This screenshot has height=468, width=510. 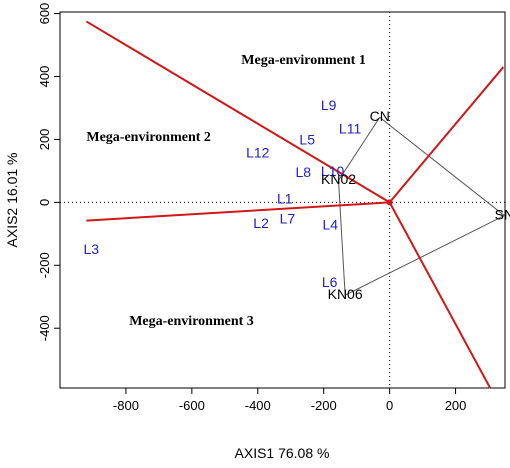 I want to click on environment-label-sn: SN, so click(x=502, y=214).